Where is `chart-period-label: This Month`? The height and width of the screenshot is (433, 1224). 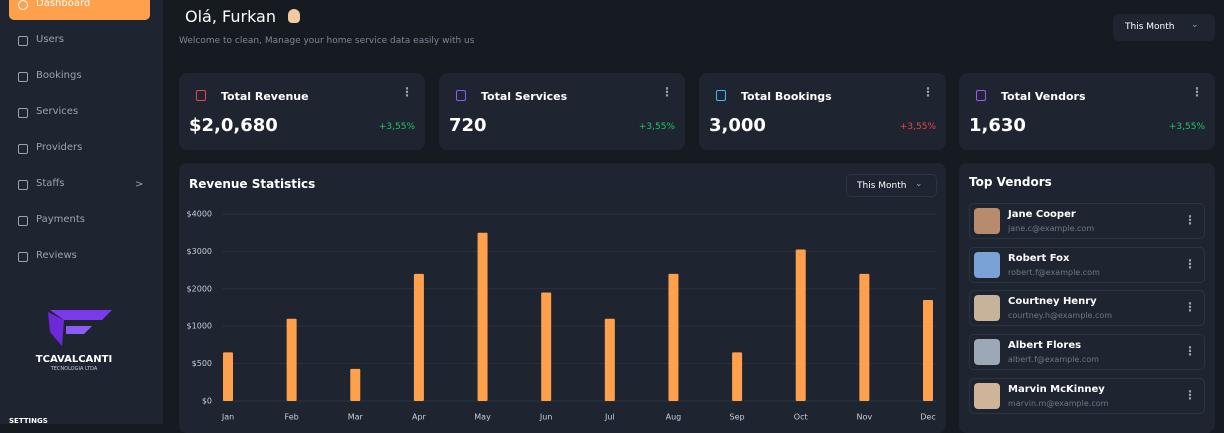 chart-period-label: This Month is located at coordinates (882, 186).